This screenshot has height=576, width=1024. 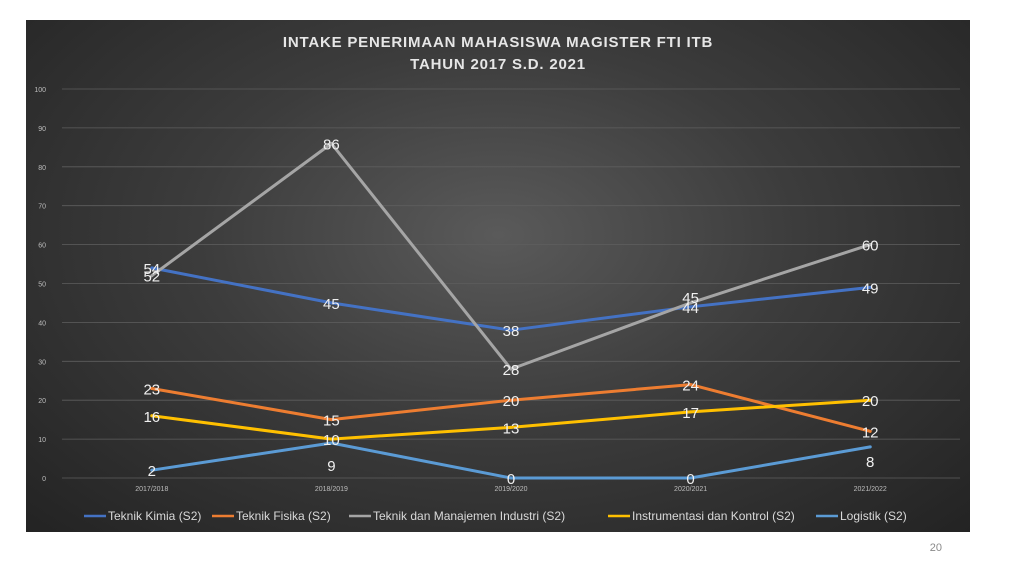 What do you see at coordinates (42, 207) in the screenshot?
I see `y-tick-label: 70` at bounding box center [42, 207].